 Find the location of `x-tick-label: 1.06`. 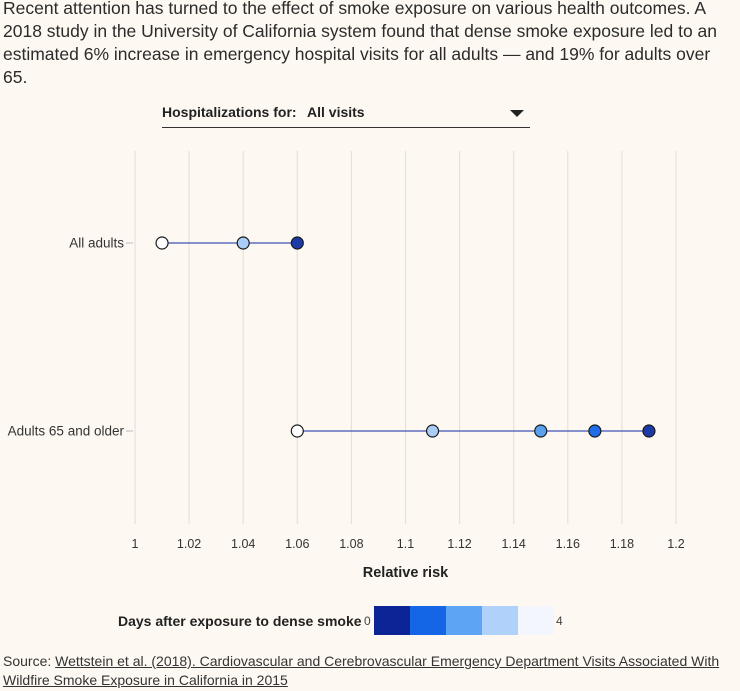

x-tick-label: 1.06 is located at coordinates (297, 544).